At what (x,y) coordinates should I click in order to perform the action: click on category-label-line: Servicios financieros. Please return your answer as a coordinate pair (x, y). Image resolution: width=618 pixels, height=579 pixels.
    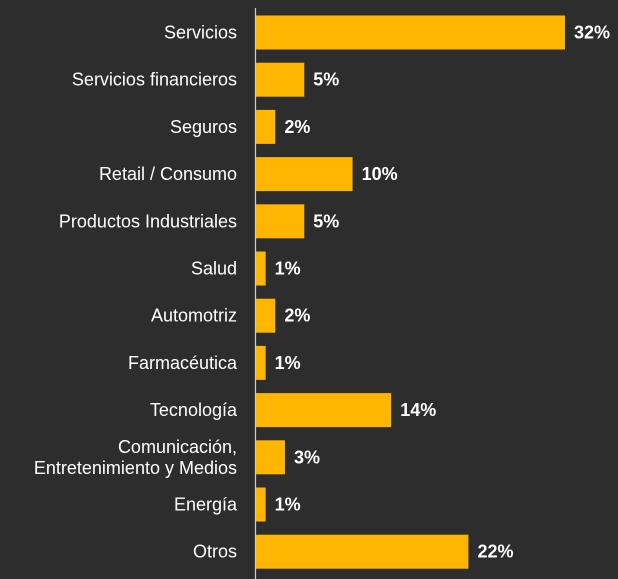
    Looking at the image, I should click on (154, 80).